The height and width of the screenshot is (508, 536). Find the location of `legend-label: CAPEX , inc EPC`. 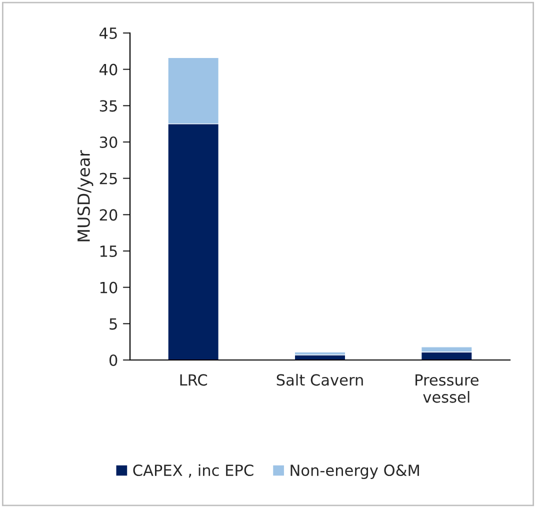

legend-label: CAPEX , inc EPC is located at coordinates (193, 471).